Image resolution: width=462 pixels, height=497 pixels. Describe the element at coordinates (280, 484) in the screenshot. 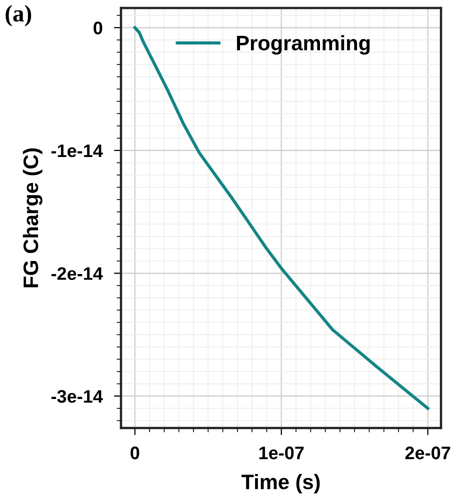

I see `x-axis-title: Time (s)` at that location.